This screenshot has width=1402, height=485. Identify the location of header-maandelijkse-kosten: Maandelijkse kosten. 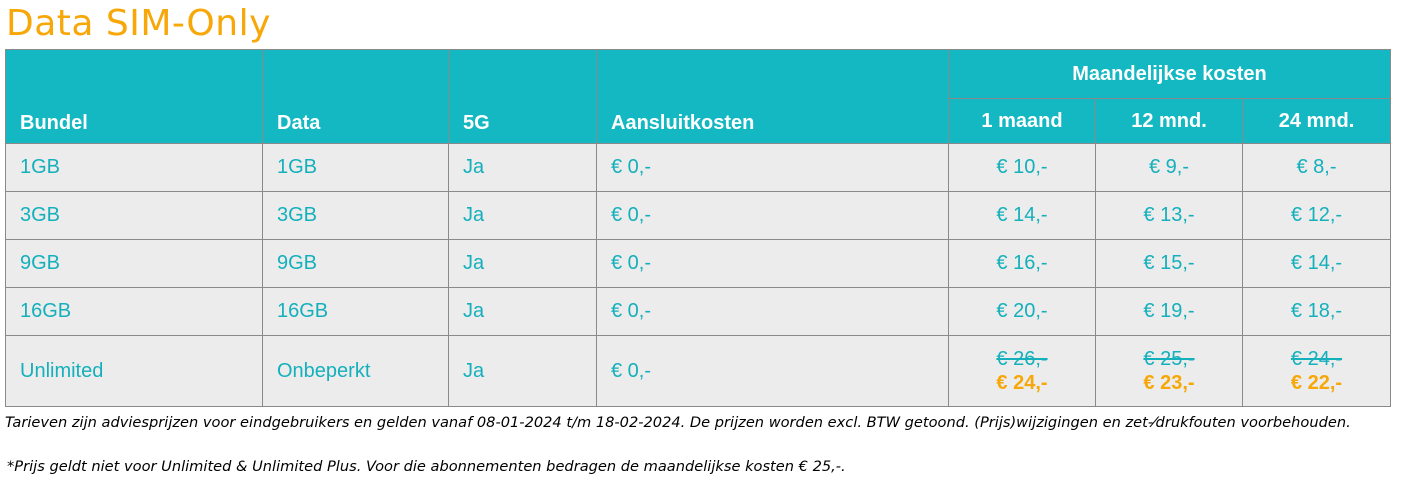
(1169, 74).